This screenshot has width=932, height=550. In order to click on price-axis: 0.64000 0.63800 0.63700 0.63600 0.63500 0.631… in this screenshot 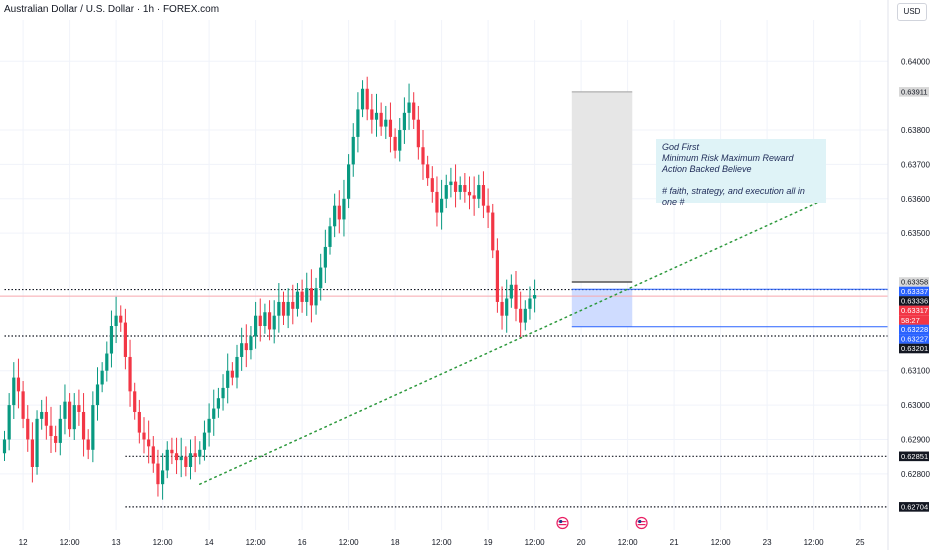, I will do `click(914, 284)`.